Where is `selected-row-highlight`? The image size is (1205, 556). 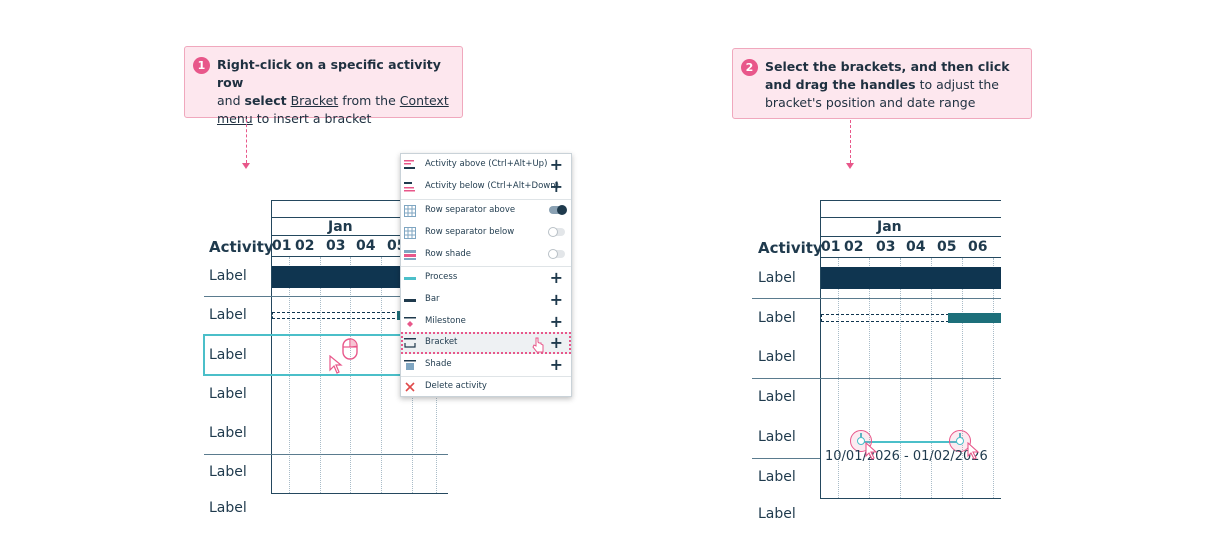 selected-row-highlight is located at coordinates (303, 355).